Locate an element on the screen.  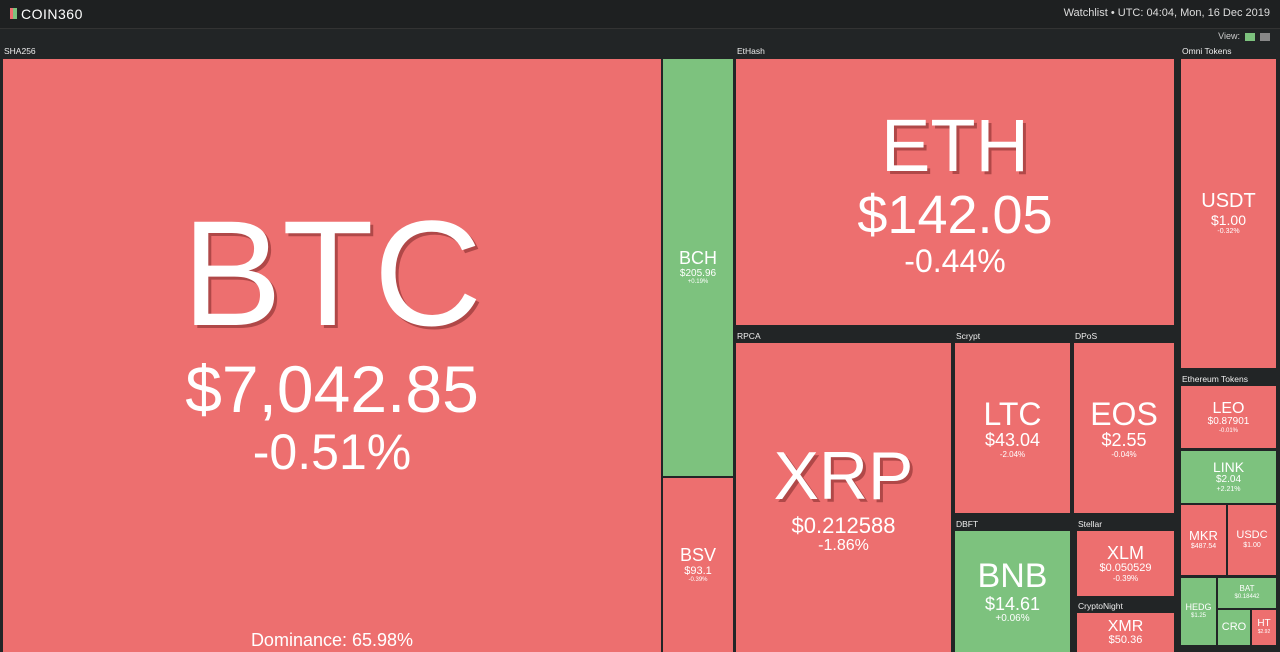
group-label: CryptoNight is located at coordinates (1100, 606).